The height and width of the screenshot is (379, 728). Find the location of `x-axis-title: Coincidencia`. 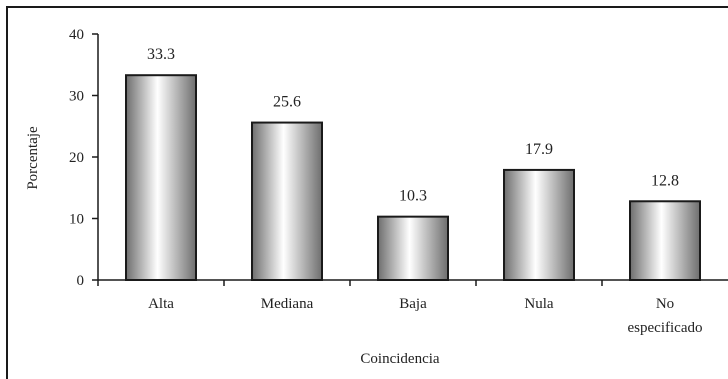

x-axis-title: Coincidencia is located at coordinates (399, 359).